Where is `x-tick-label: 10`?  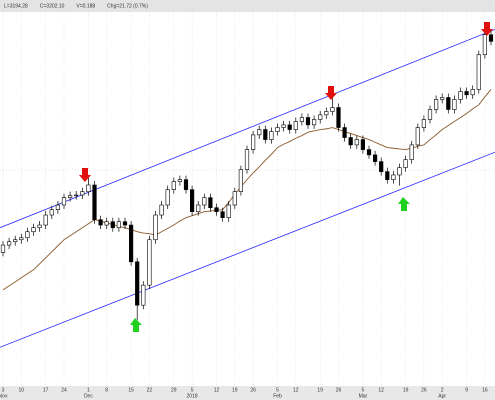
x-tick-label: 10 is located at coordinates (22, 390).